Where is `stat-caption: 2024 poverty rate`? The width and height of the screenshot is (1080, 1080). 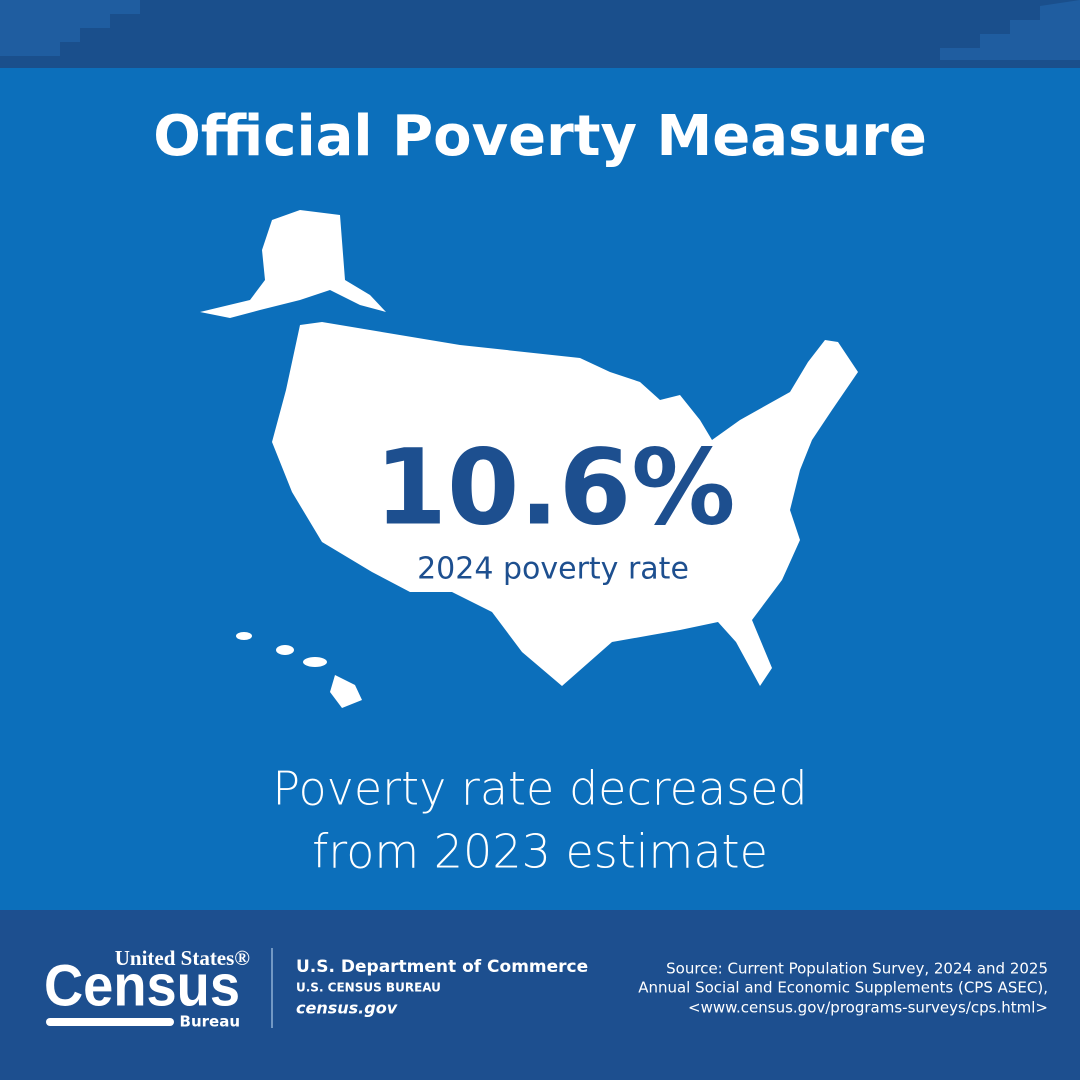
stat-caption: 2024 poverty rate is located at coordinates (553, 569).